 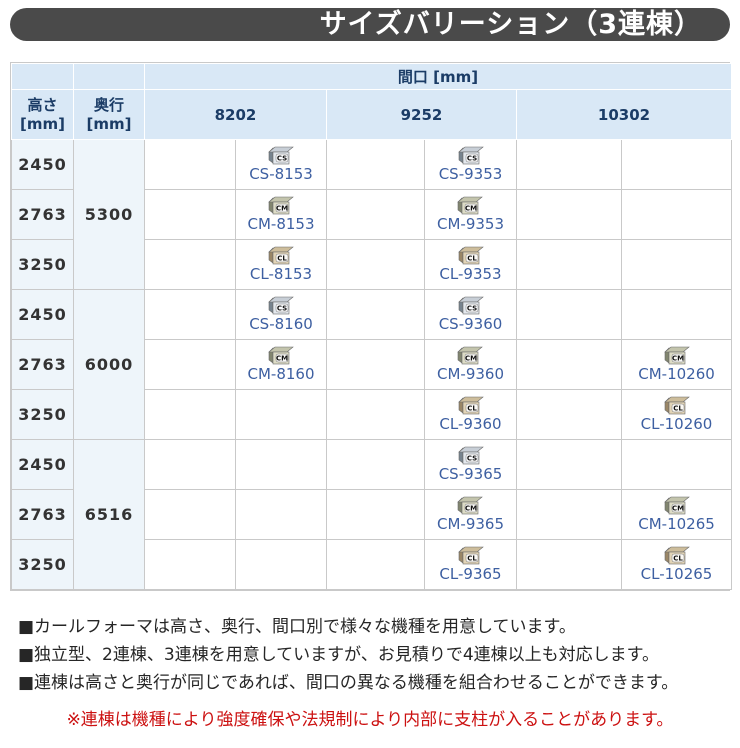 I want to click on model-cell: CM CM-9353, so click(x=470, y=214).